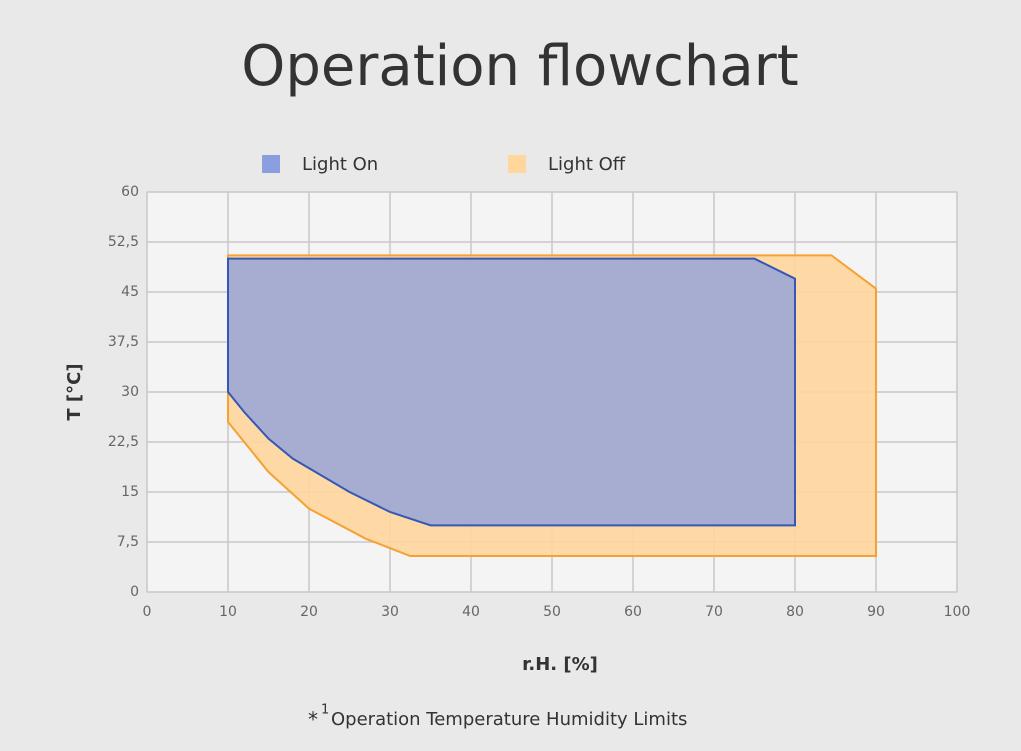 The image size is (1021, 751). Describe the element at coordinates (471, 612) in the screenshot. I see `x-tick-label: 40` at that location.